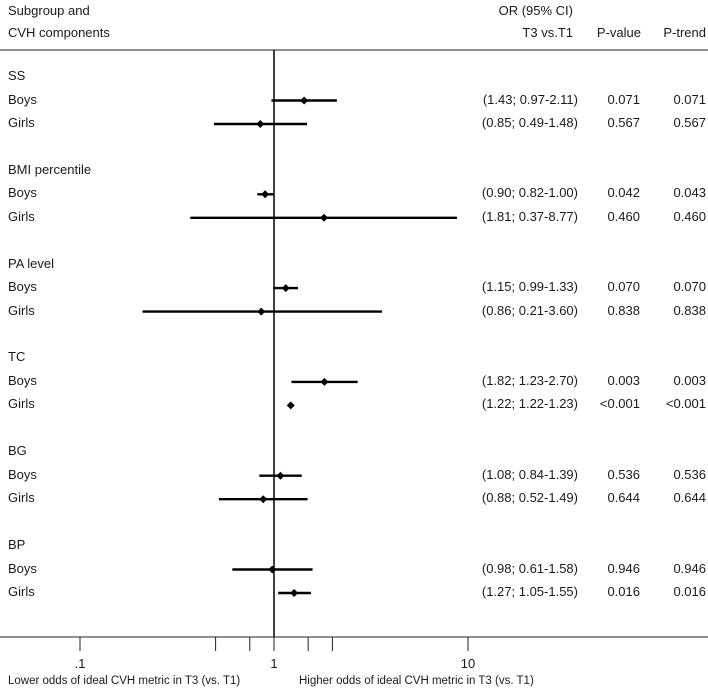  I want to click on group-label: PA level, so click(31, 263).